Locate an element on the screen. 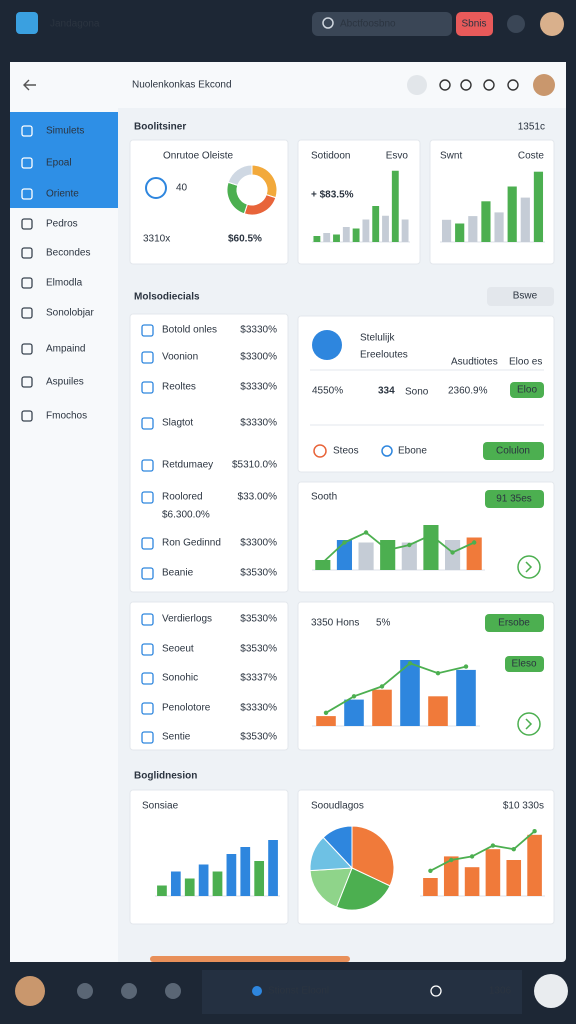 This screenshot has width=576, height=1024. sidebar-item: Oriente is located at coordinates (62, 194).